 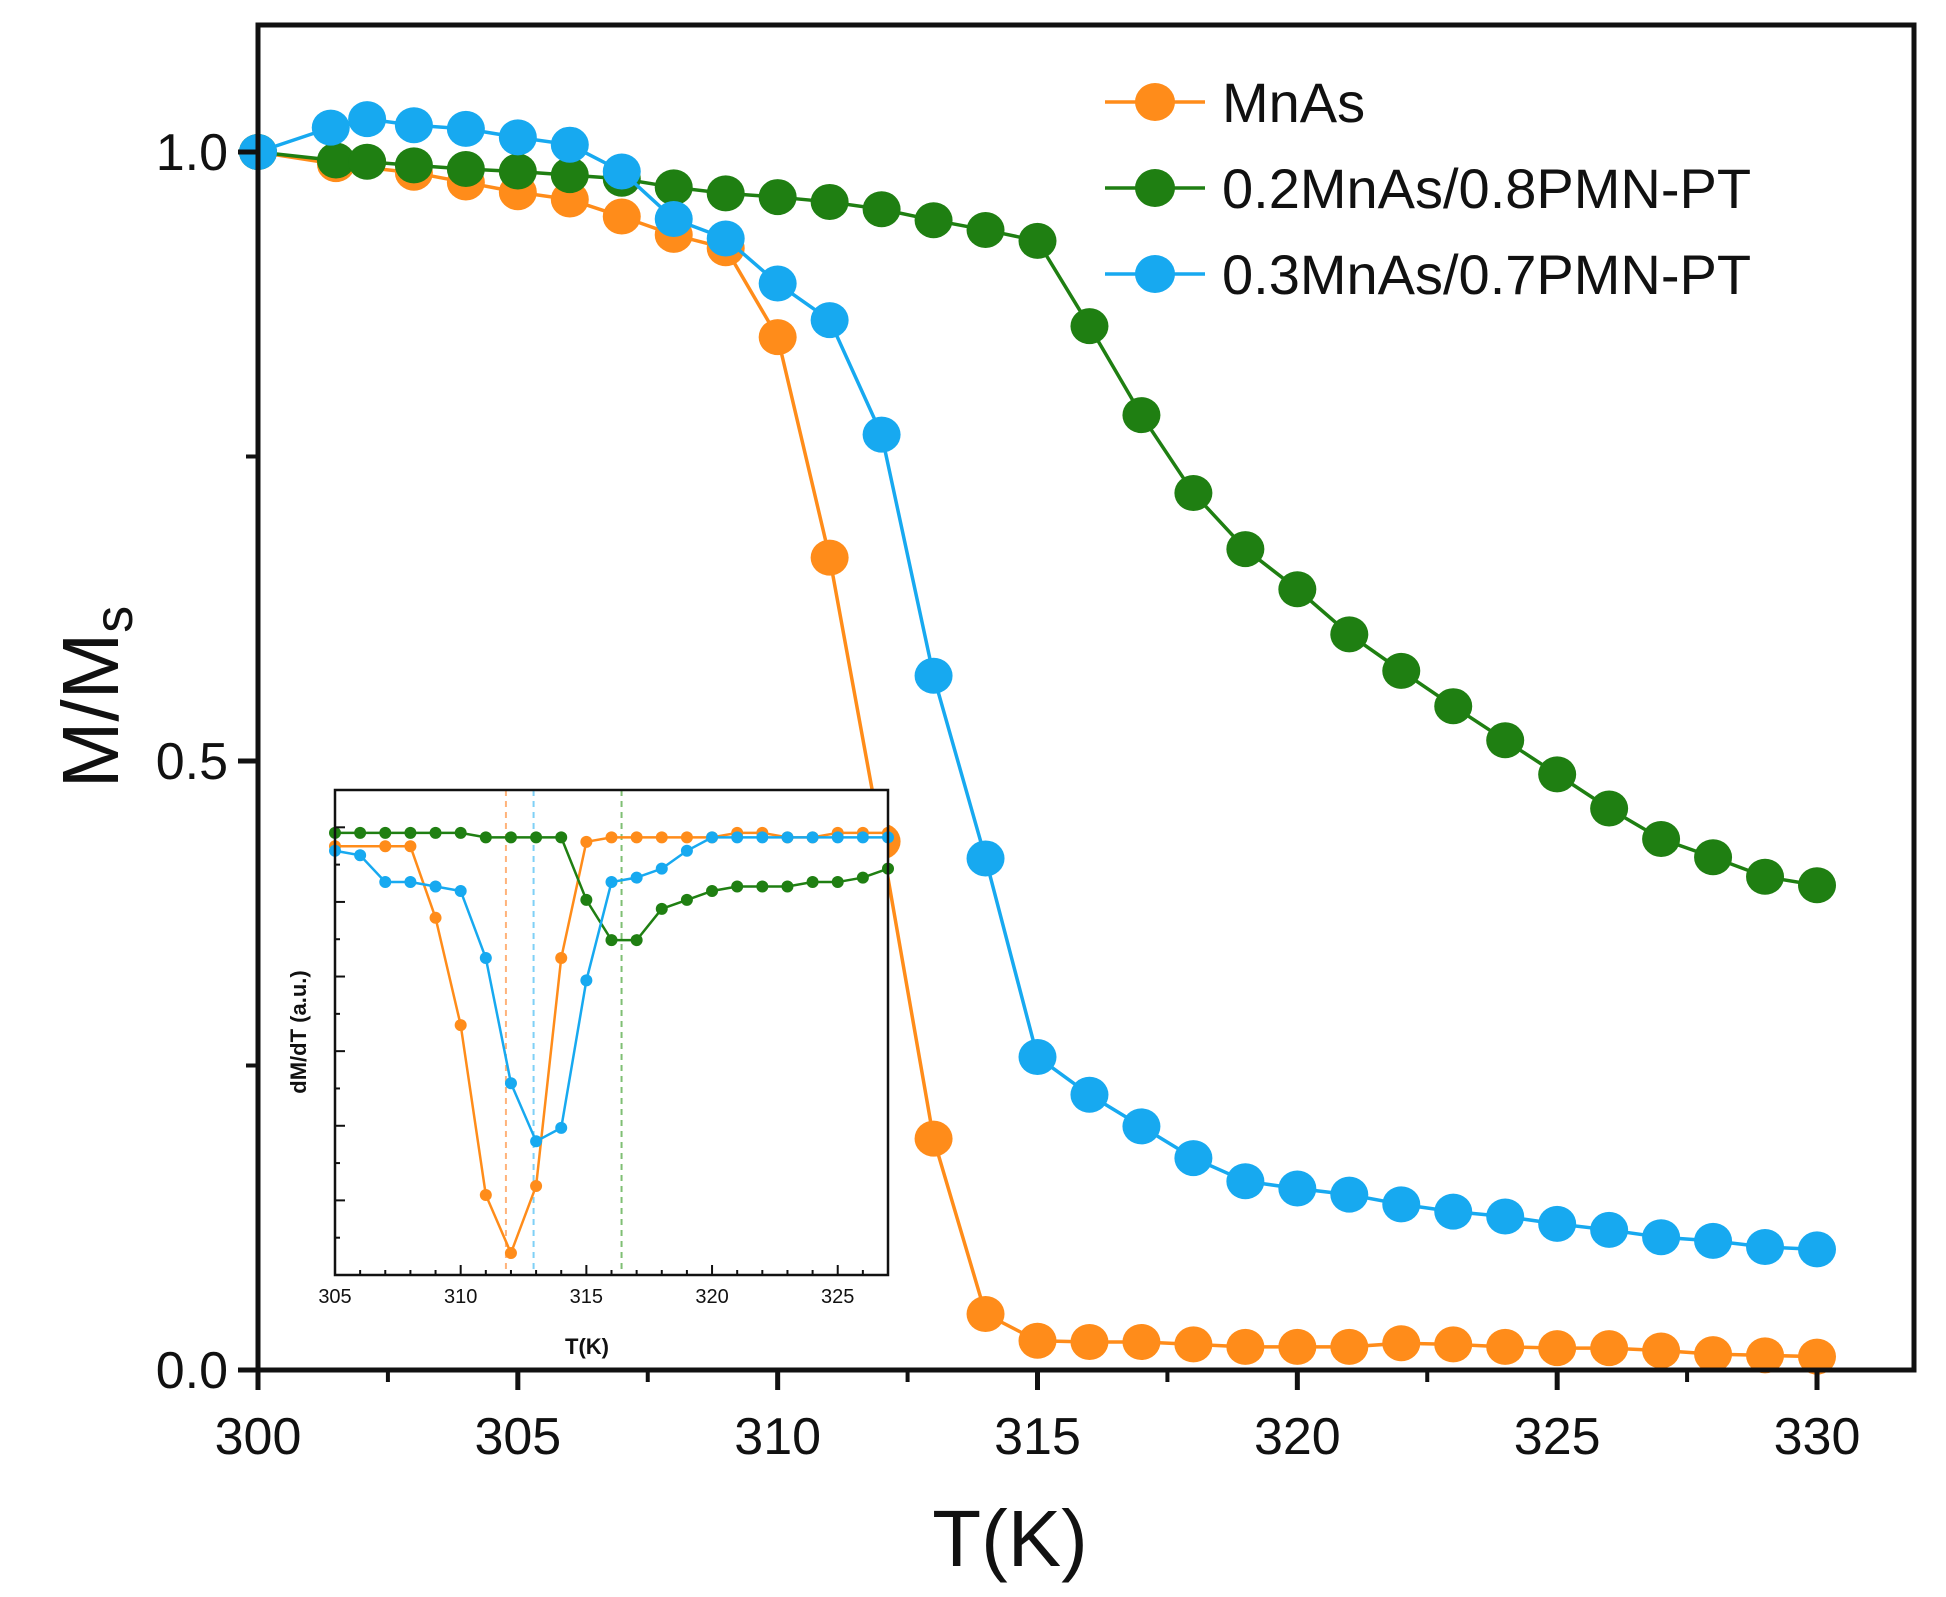 I want to click on inset-x-tick-label-310: 310, so click(x=460, y=1297).